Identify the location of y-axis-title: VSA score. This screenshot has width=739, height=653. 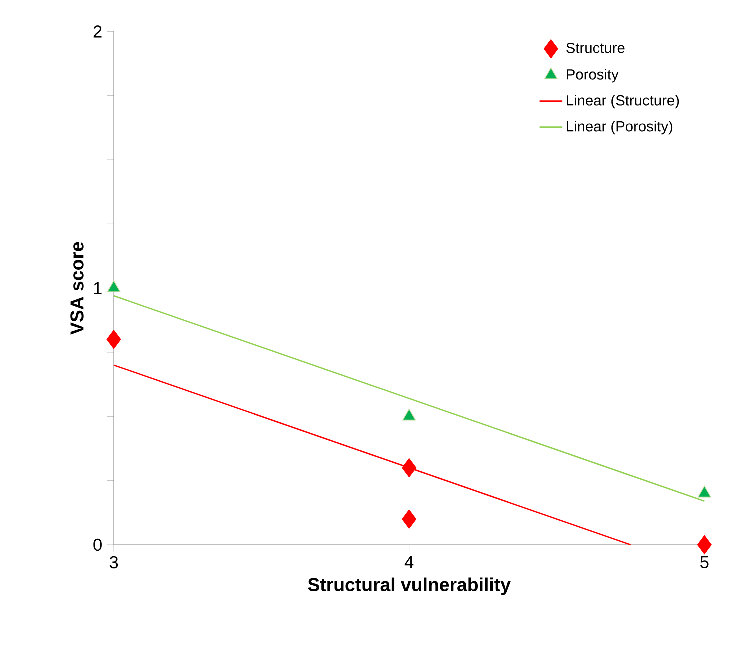
(77, 288).